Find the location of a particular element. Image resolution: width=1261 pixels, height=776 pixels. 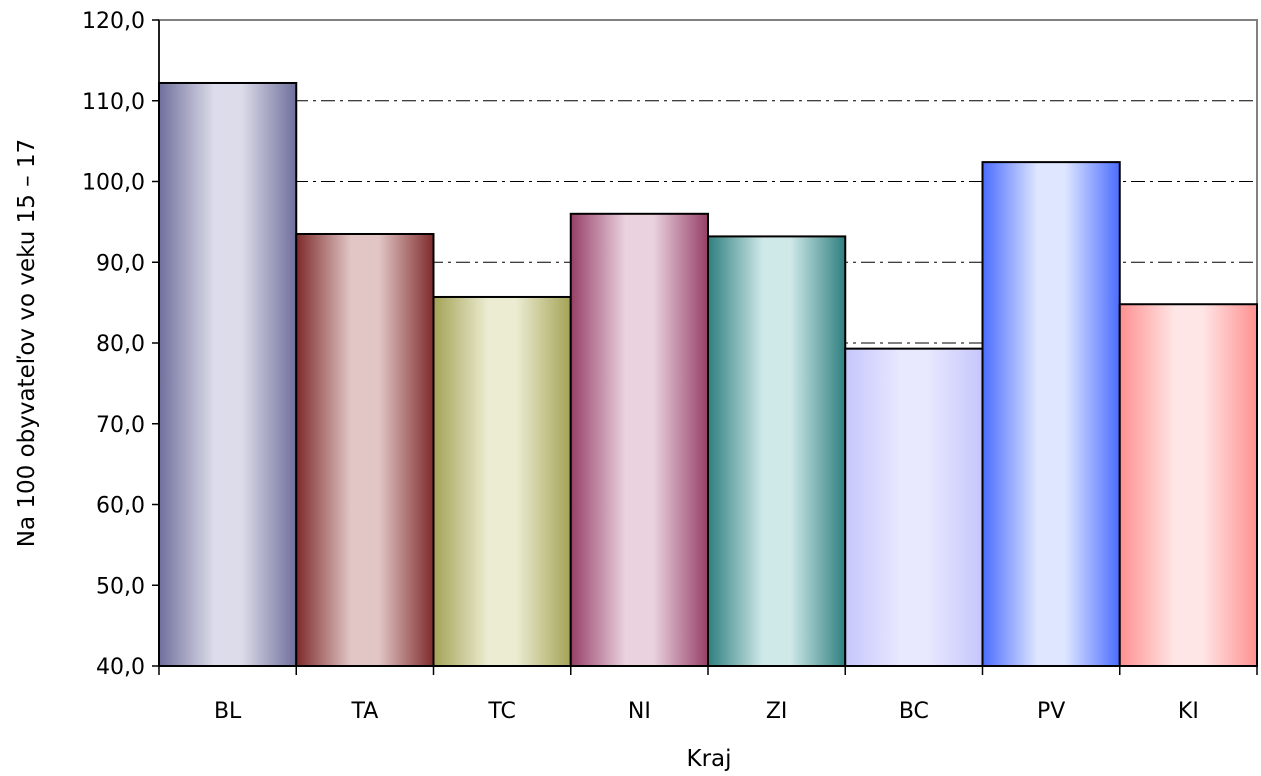

bar-ni is located at coordinates (639, 440).